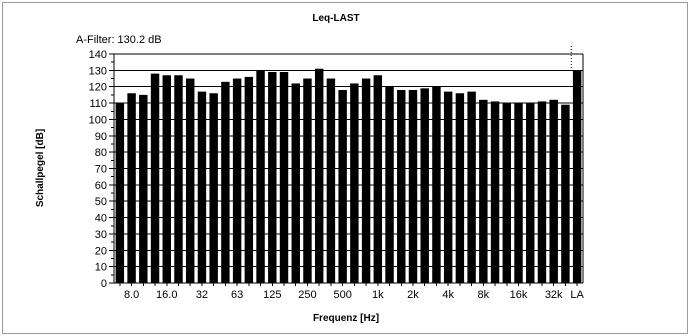  I want to click on bar-4k, so click(448, 187).